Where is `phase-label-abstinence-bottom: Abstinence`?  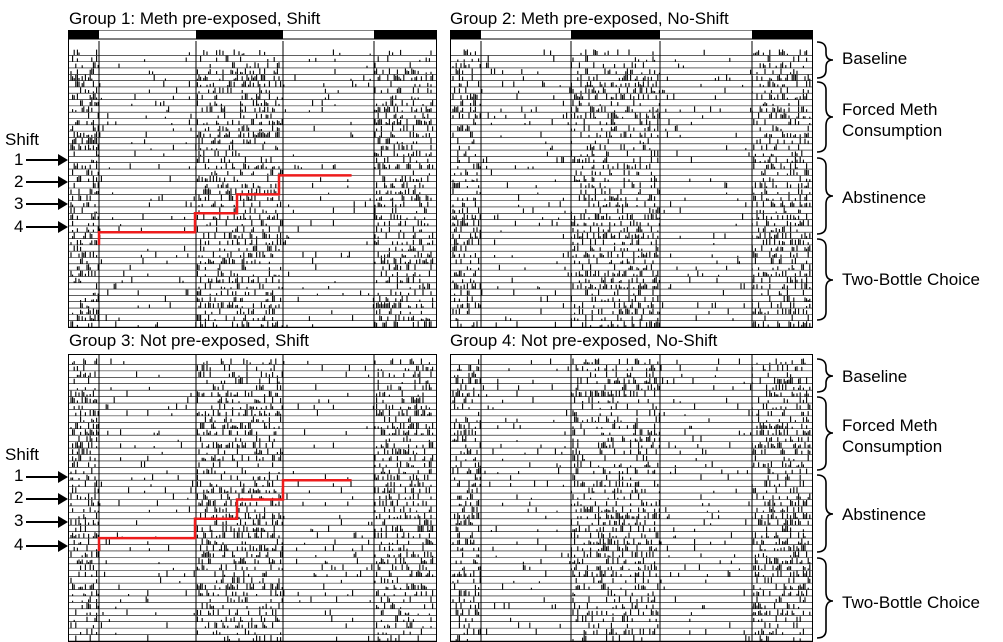 phase-label-abstinence-bottom: Abstinence is located at coordinates (884, 514).